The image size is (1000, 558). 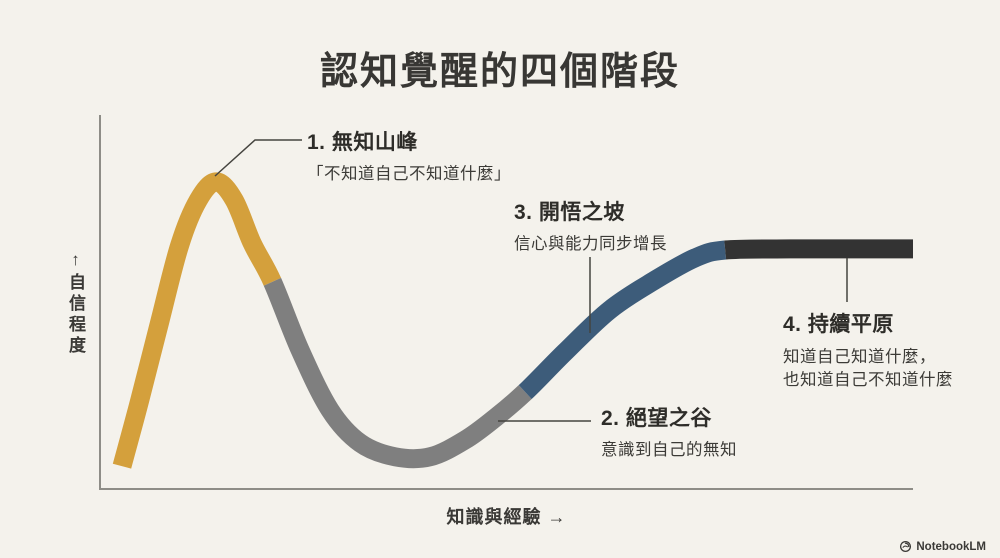 What do you see at coordinates (397, 373) in the screenshot?
I see `curve-segment-2-絕望之谷` at bounding box center [397, 373].